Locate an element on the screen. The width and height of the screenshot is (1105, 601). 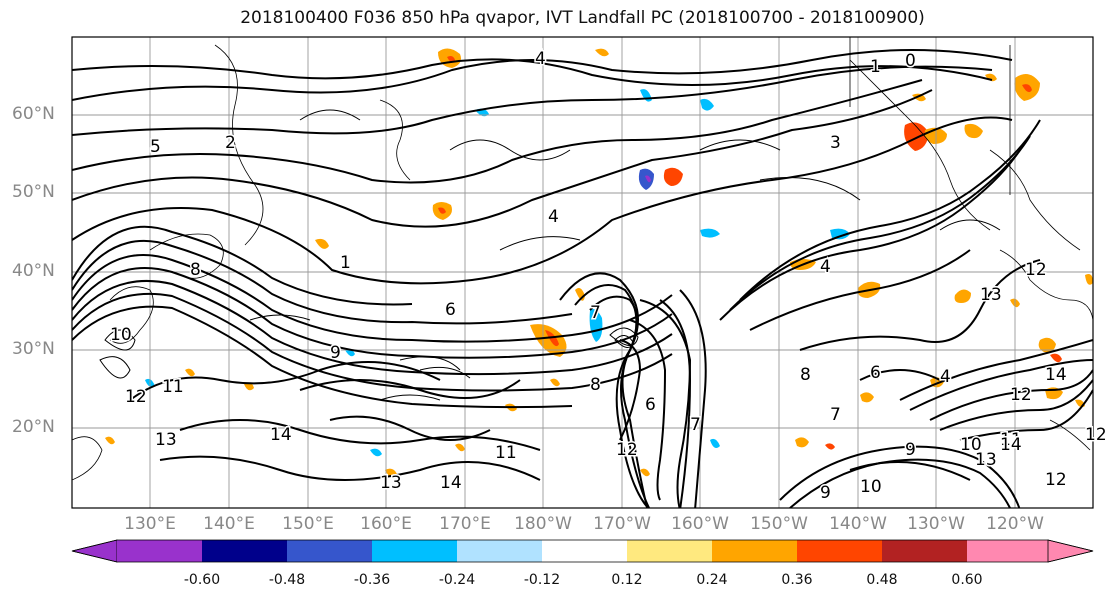
colorbar-tick-label: -0.24 is located at coordinates (457, 580).